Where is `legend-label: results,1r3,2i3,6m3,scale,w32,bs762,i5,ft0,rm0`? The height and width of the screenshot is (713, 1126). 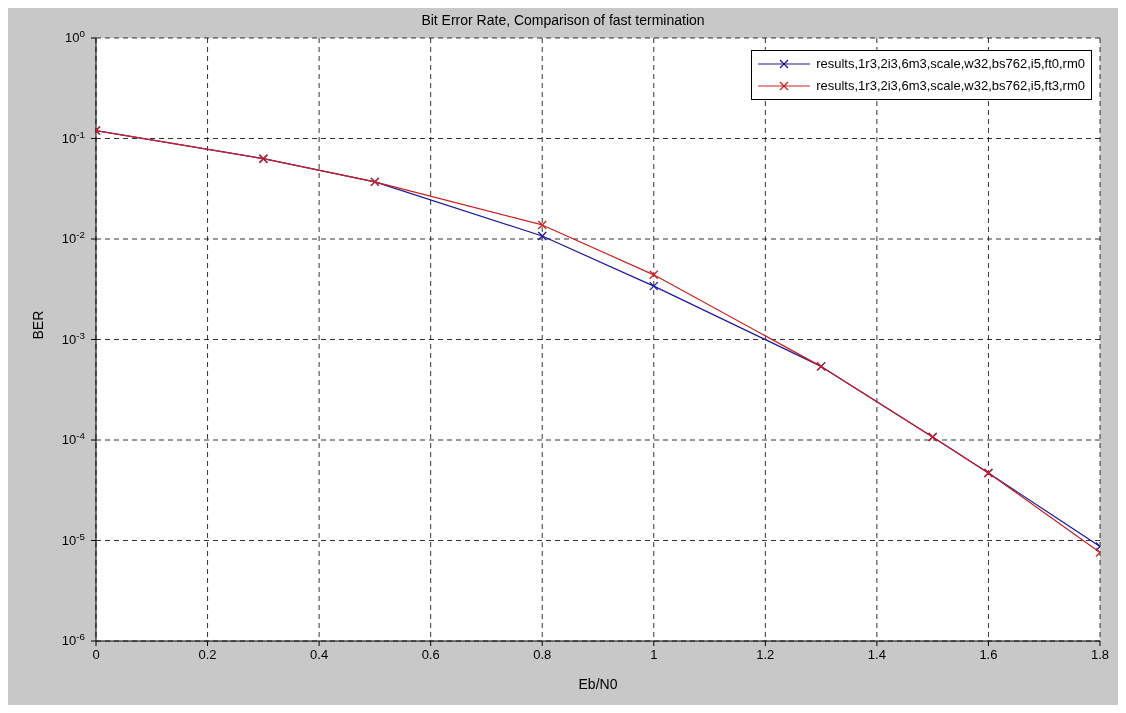 legend-label: results,1r3,2i3,6m3,scale,w32,bs762,i5,ft0,rm0 is located at coordinates (950, 64).